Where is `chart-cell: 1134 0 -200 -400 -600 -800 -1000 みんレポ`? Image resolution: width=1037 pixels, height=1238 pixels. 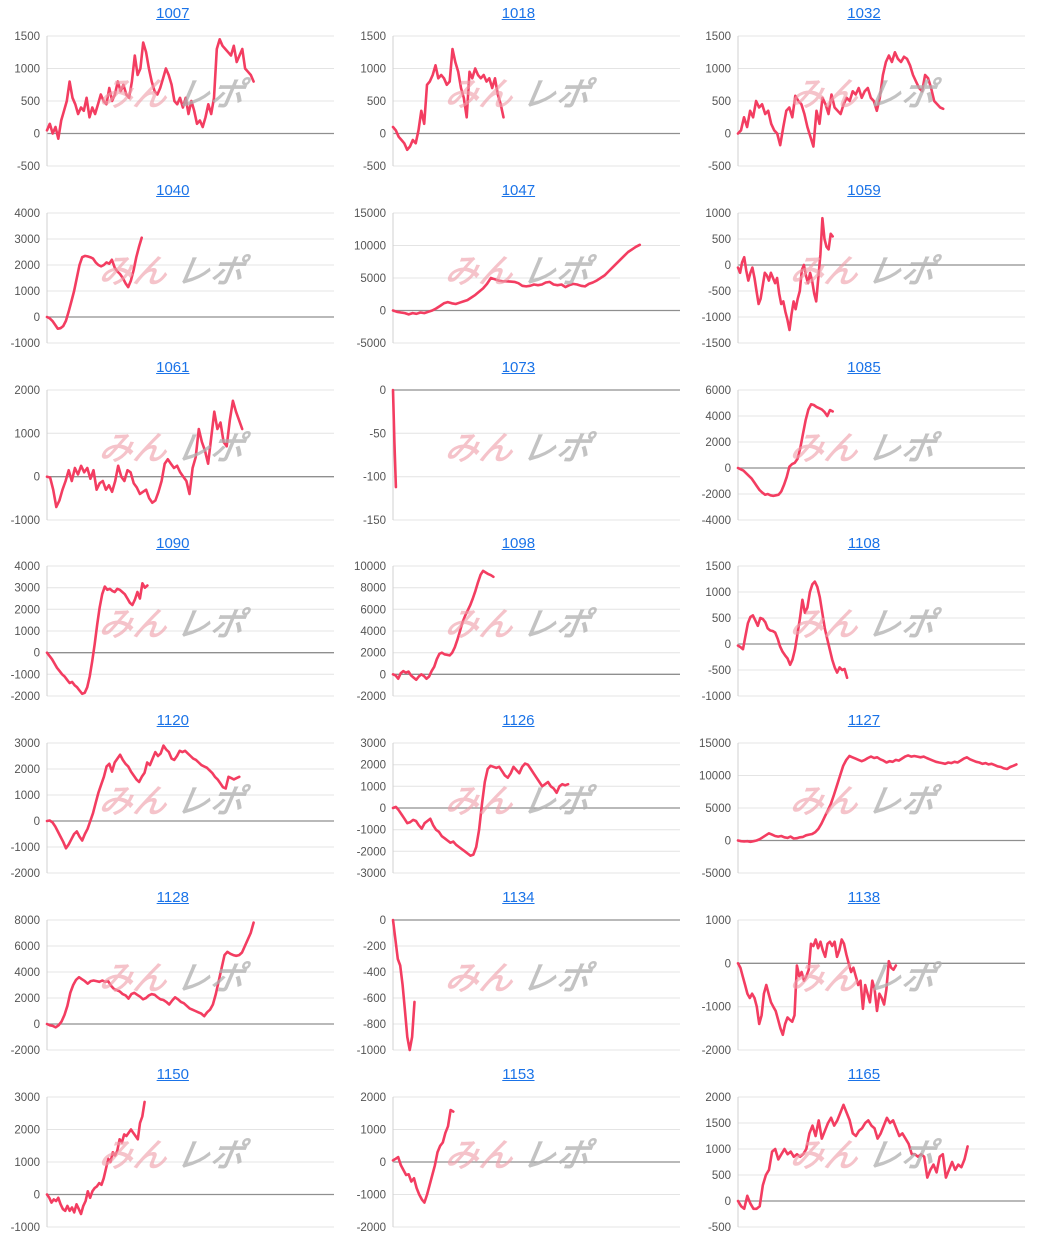
chart-cell: 1134 0 -200 -400 -600 -800 -1000 みんレポ is located at coordinates (519, 972).